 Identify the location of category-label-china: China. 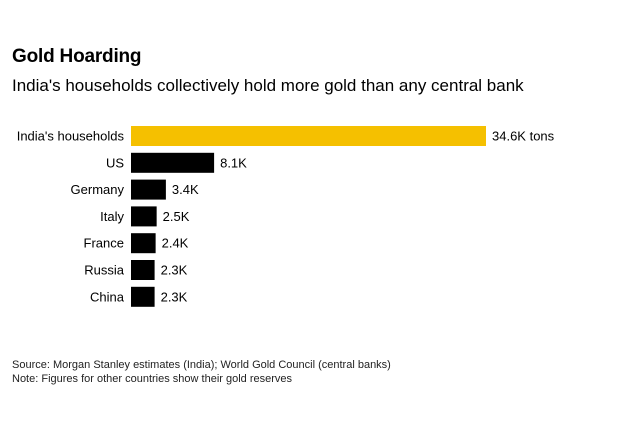
(107, 296).